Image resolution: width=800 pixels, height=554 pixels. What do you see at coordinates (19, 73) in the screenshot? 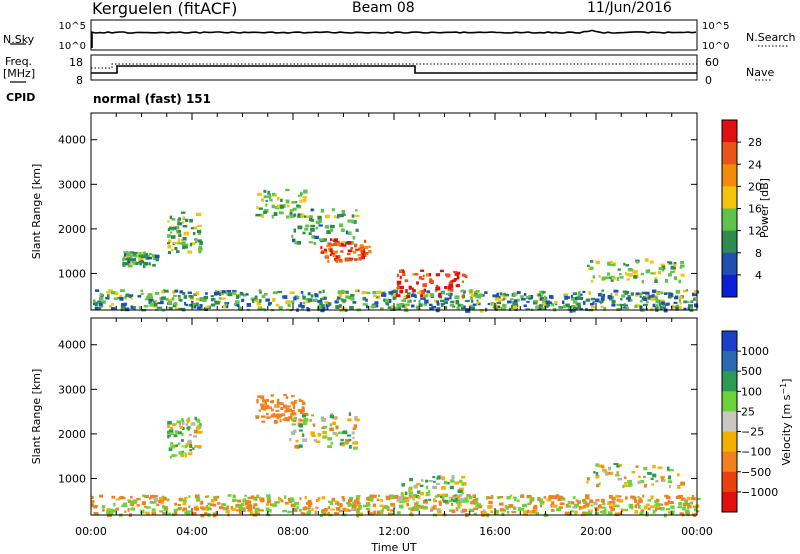
I see `freq-label-line2: [MHz]` at bounding box center [19, 73].